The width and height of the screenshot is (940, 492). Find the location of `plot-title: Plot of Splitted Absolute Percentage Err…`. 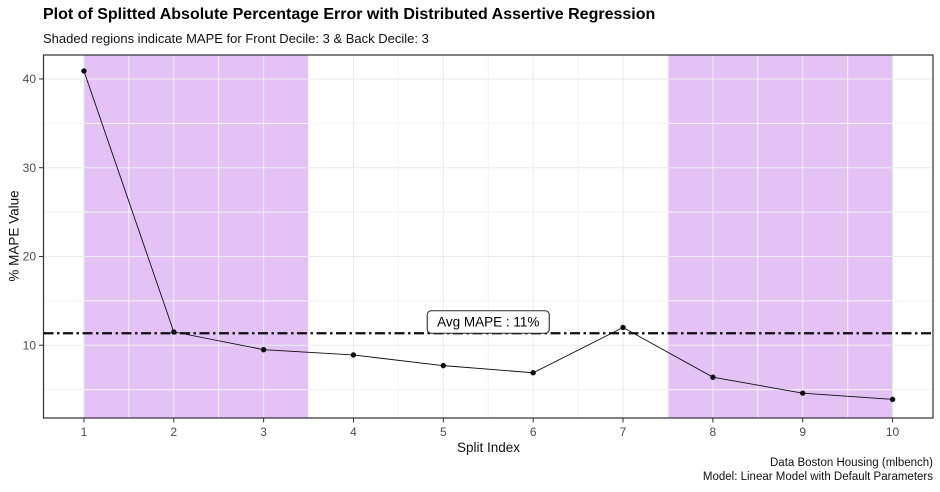

plot-title: Plot of Splitted Absolute Percentage Err… is located at coordinates (349, 14).